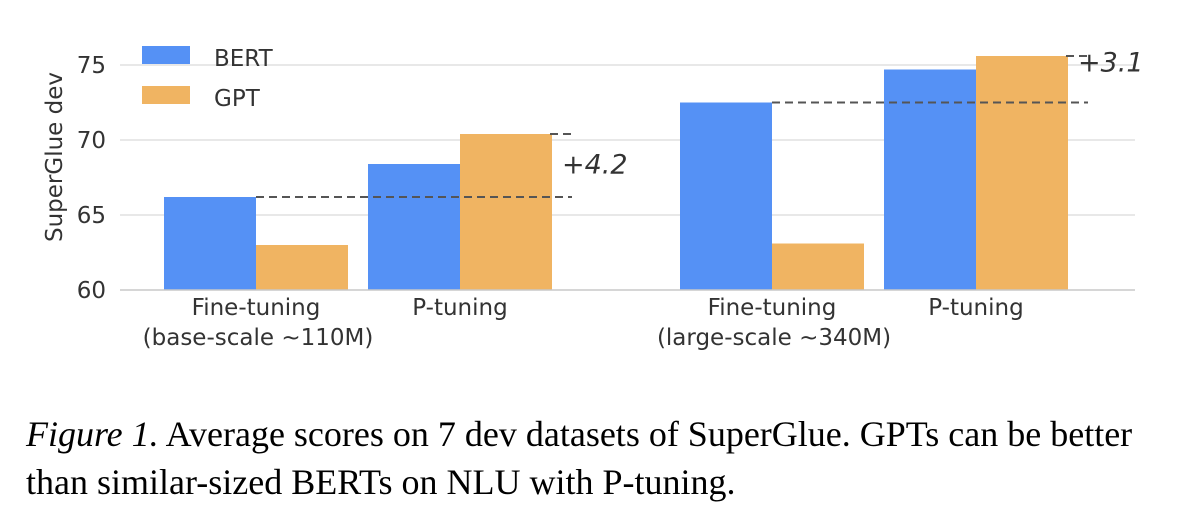 This screenshot has height=524, width=1202. I want to click on figure-label: Figure 1., so click(92, 434).